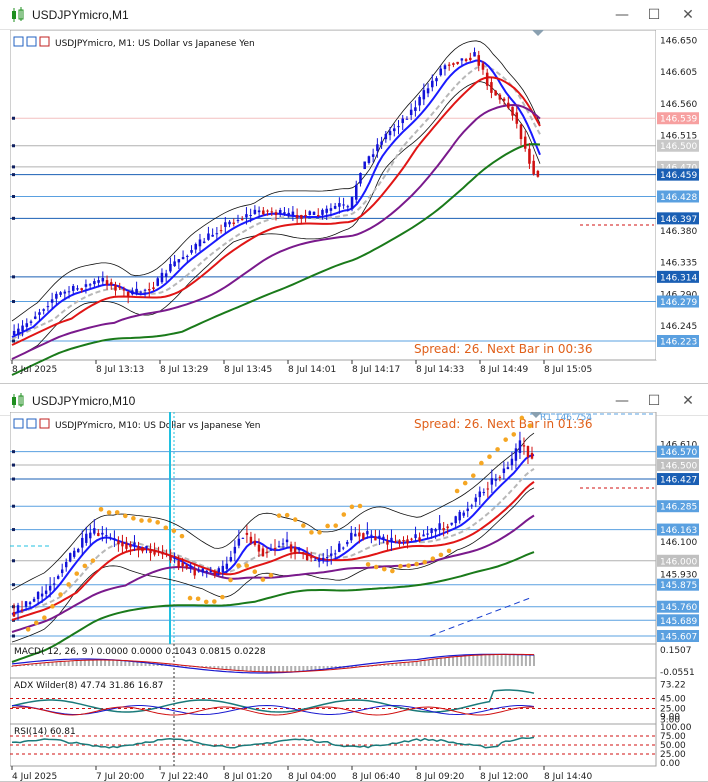 Image resolution: width=708 pixels, height=782 pixels. Describe the element at coordinates (678, 453) in the screenshot. I see `price-tag-label: 146.570` at that location.